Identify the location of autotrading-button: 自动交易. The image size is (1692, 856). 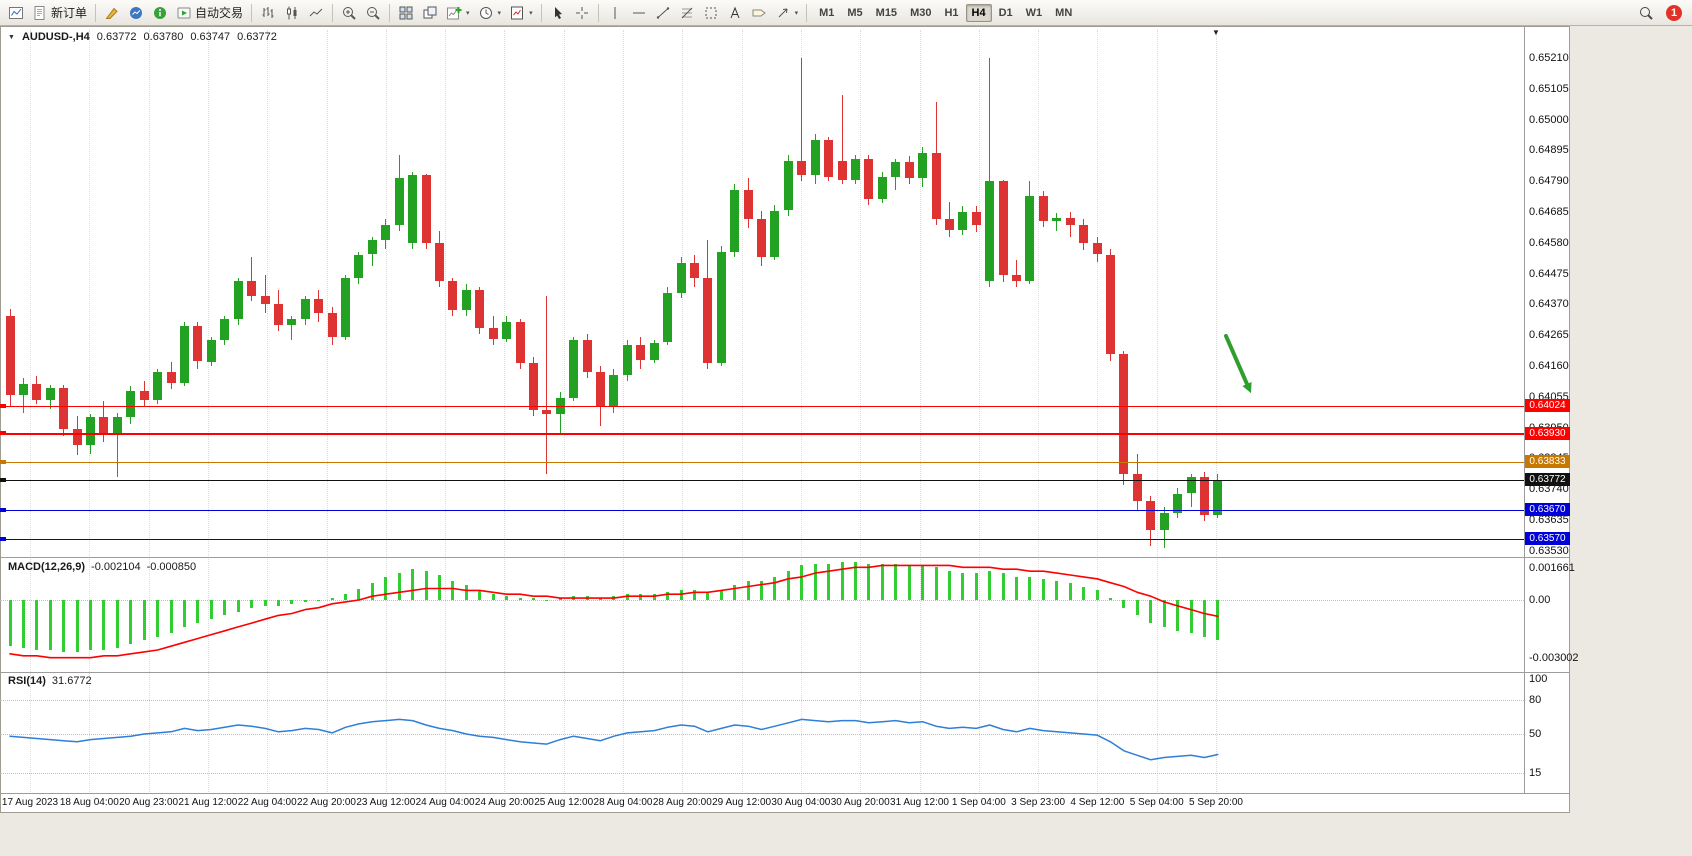
(209, 12).